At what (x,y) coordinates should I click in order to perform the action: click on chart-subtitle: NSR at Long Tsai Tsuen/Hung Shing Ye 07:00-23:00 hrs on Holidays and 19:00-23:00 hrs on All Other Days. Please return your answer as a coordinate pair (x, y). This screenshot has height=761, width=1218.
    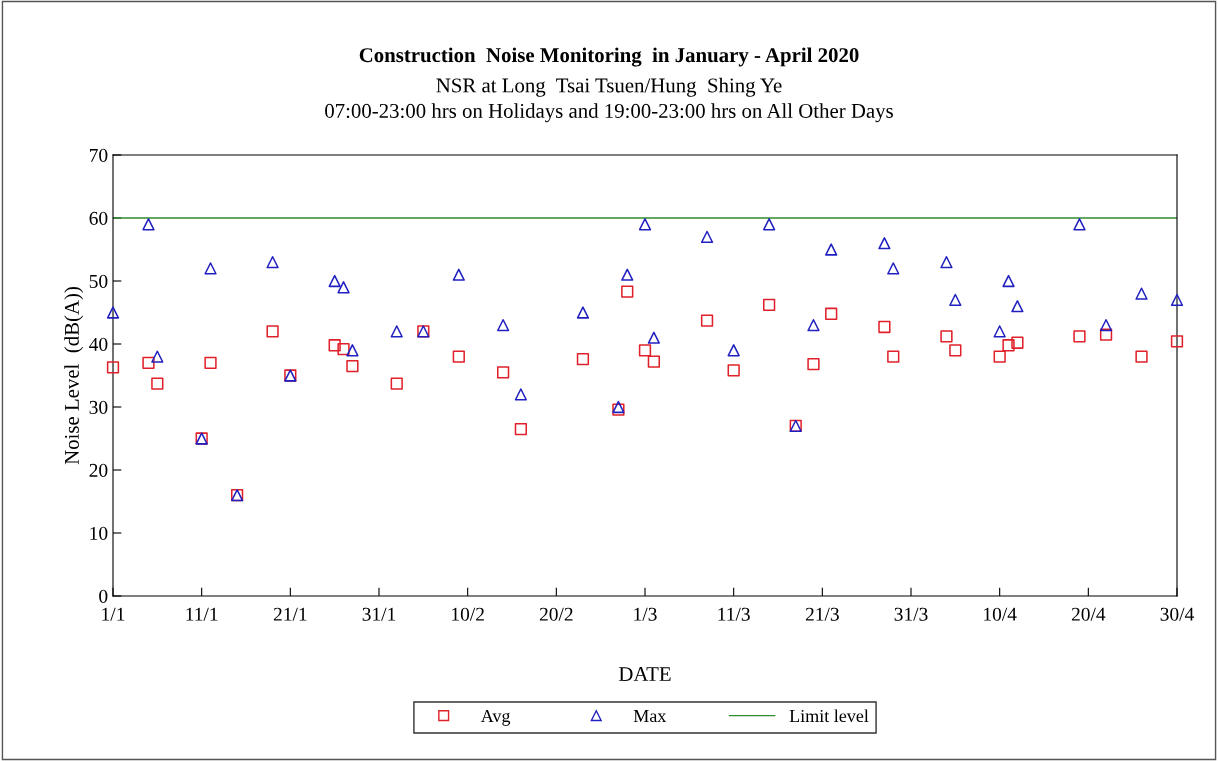
    Looking at the image, I should click on (609, 100).